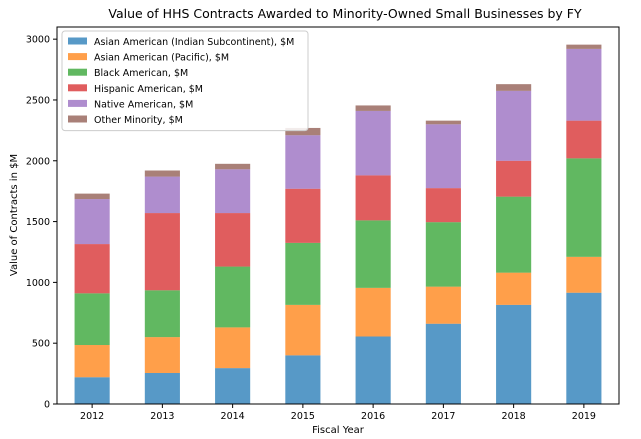 The height and width of the screenshot is (439, 641). What do you see at coordinates (443, 122) in the screenshot?
I see `bar-segment-2017-s5` at bounding box center [443, 122].